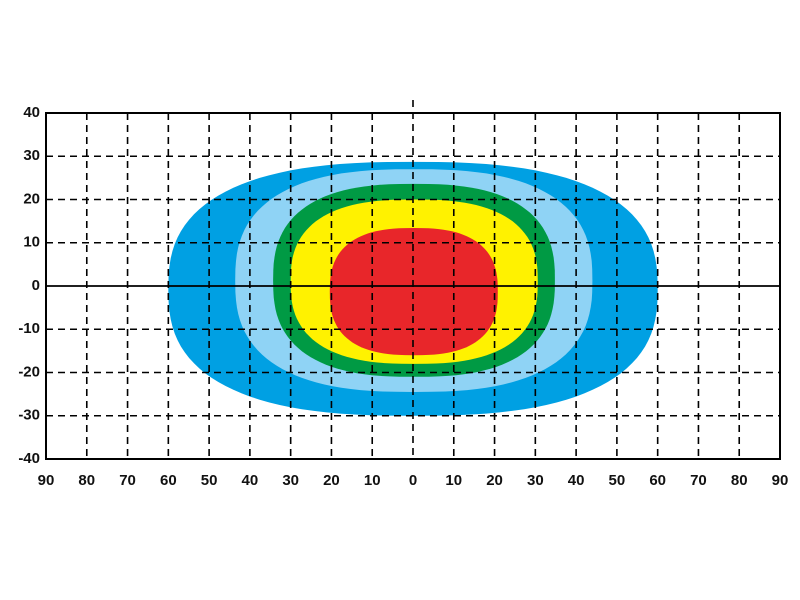 Image resolution: width=800 pixels, height=600 pixels. What do you see at coordinates (31, 112) in the screenshot?
I see `y-tick-label: 40` at bounding box center [31, 112].